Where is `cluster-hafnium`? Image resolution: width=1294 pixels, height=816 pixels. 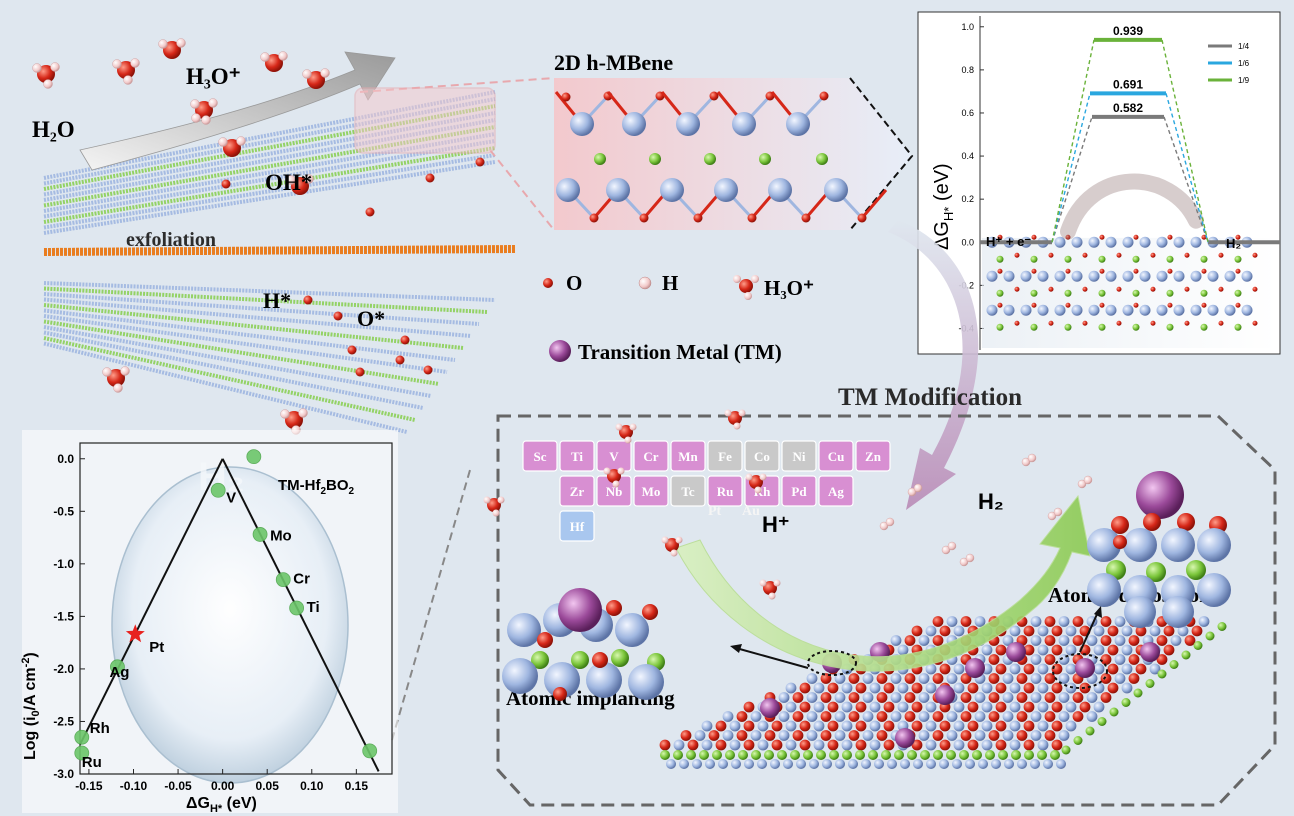
cluster-hafnium is located at coordinates (1214, 590).